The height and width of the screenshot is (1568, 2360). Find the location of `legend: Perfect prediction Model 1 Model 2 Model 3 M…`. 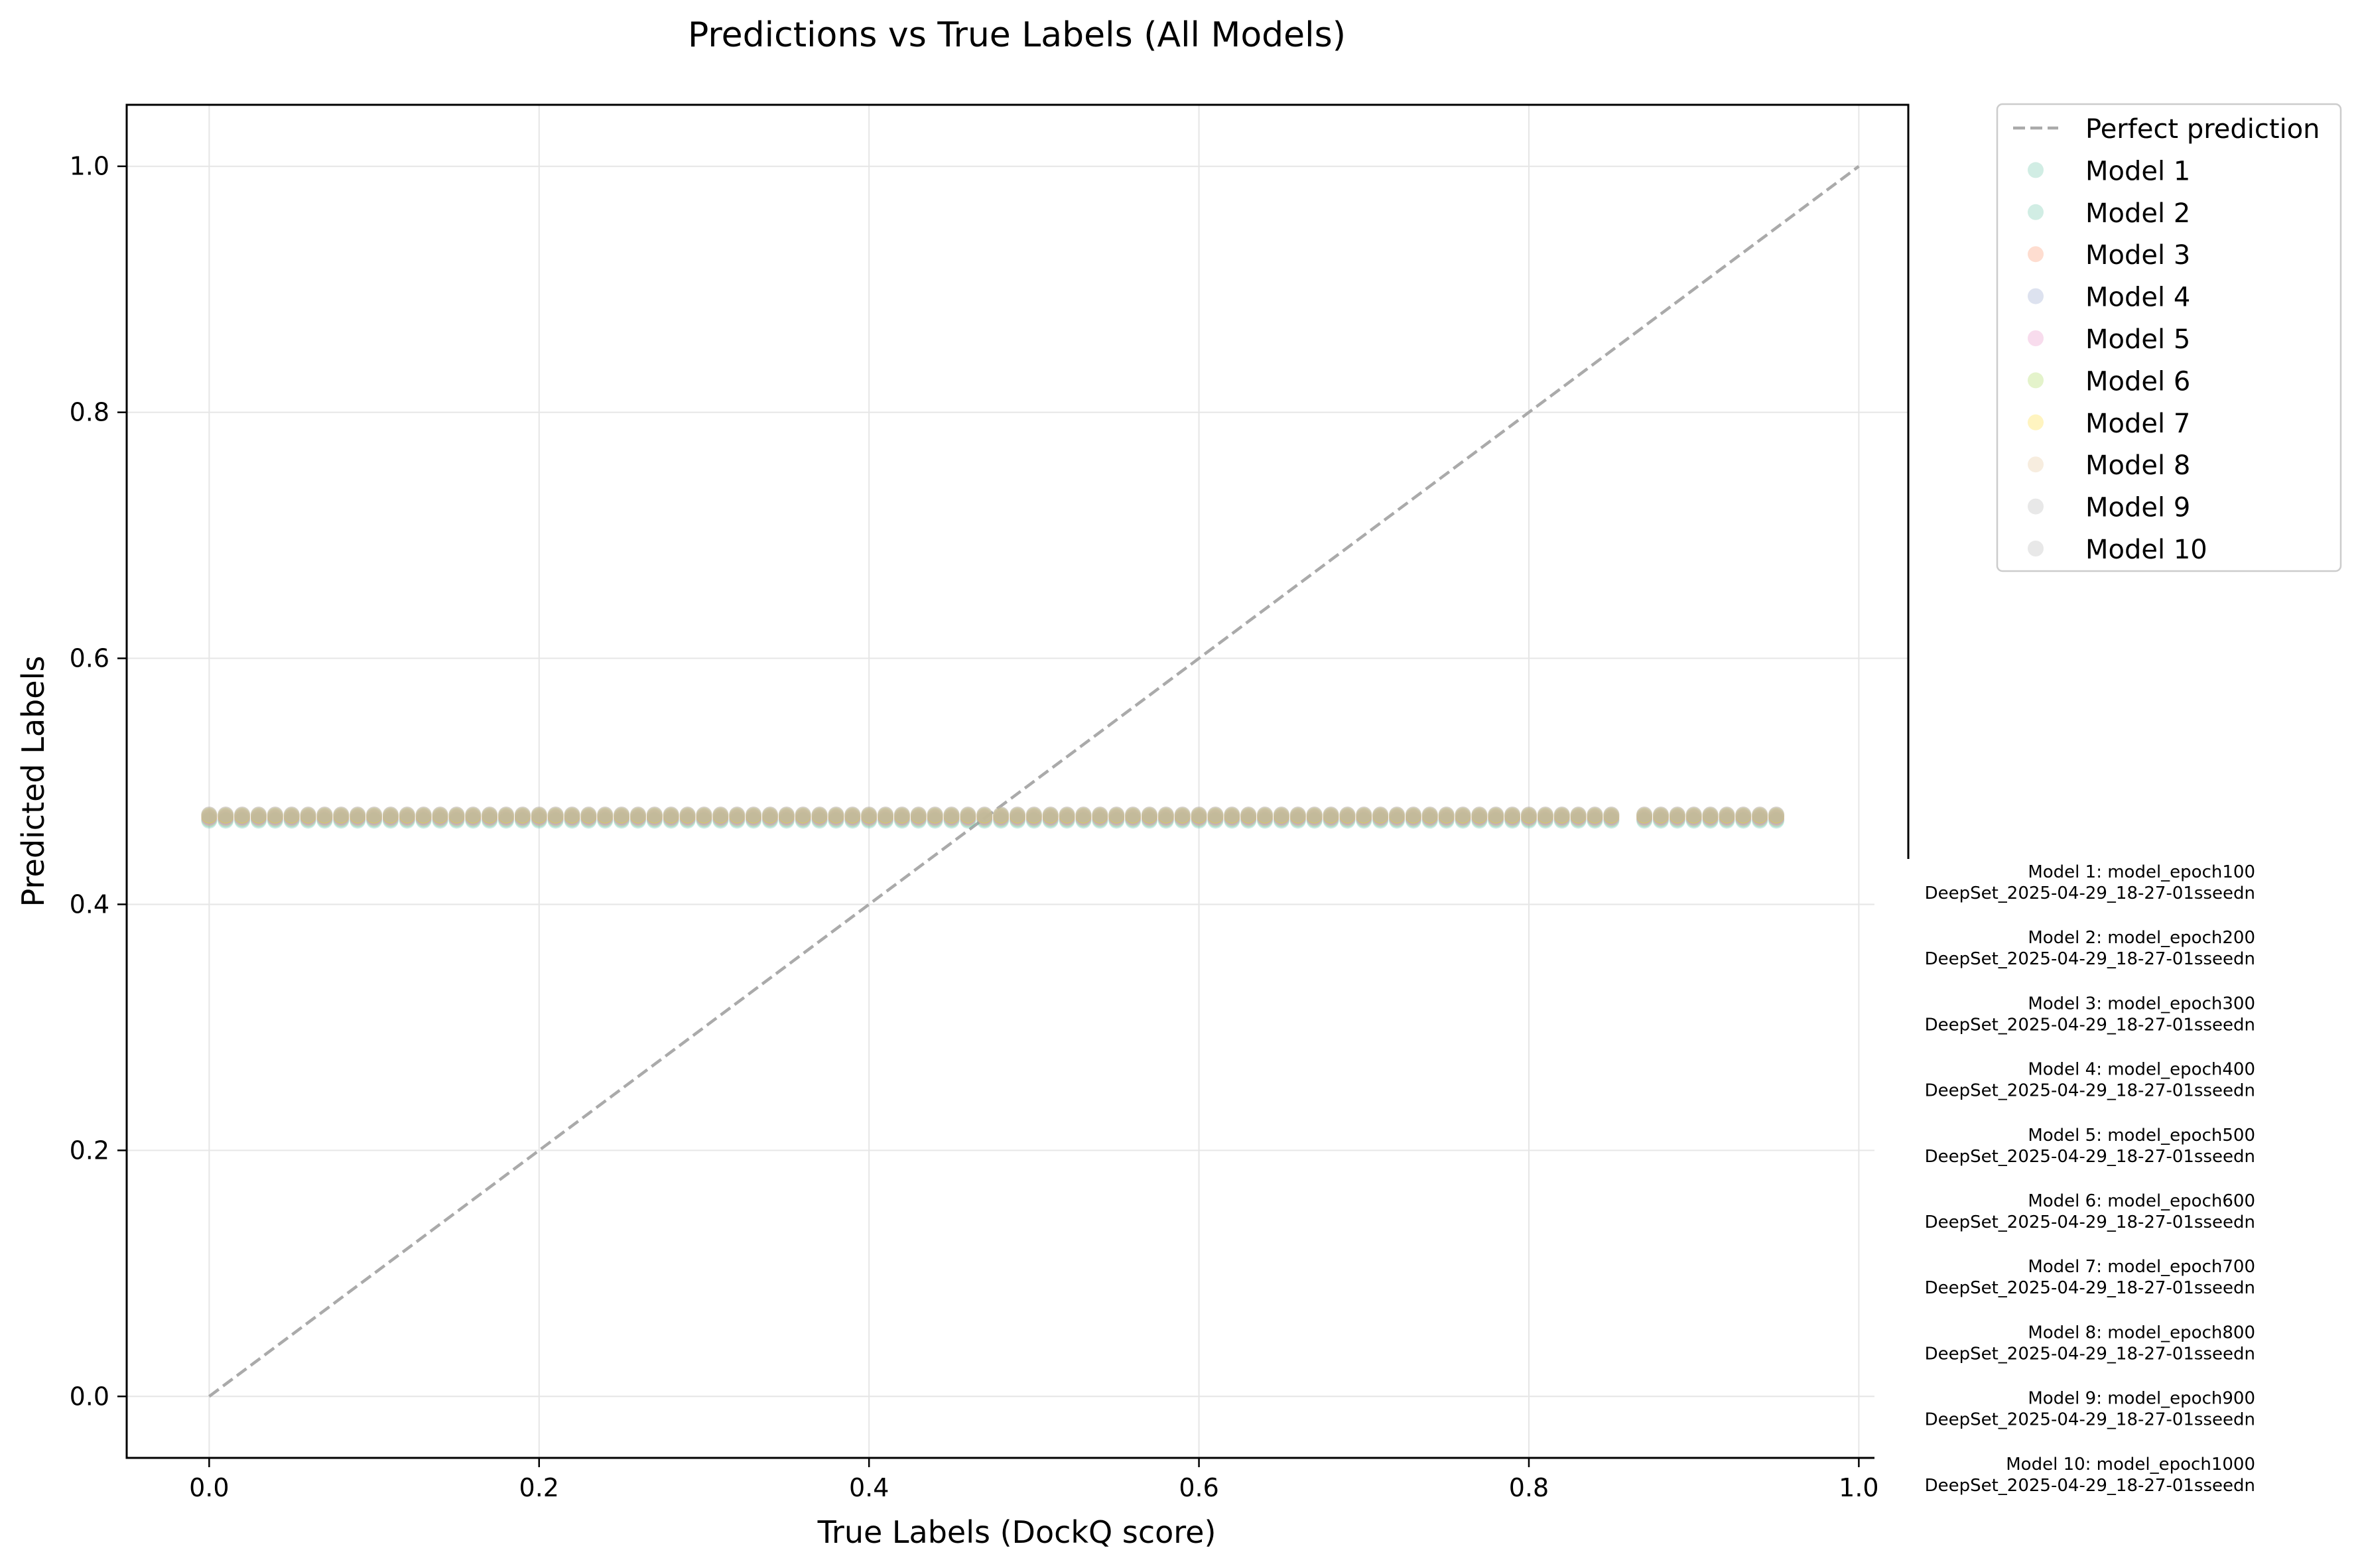

legend: Perfect prediction Model 1 Model 2 Model 3 M… is located at coordinates (2169, 337).